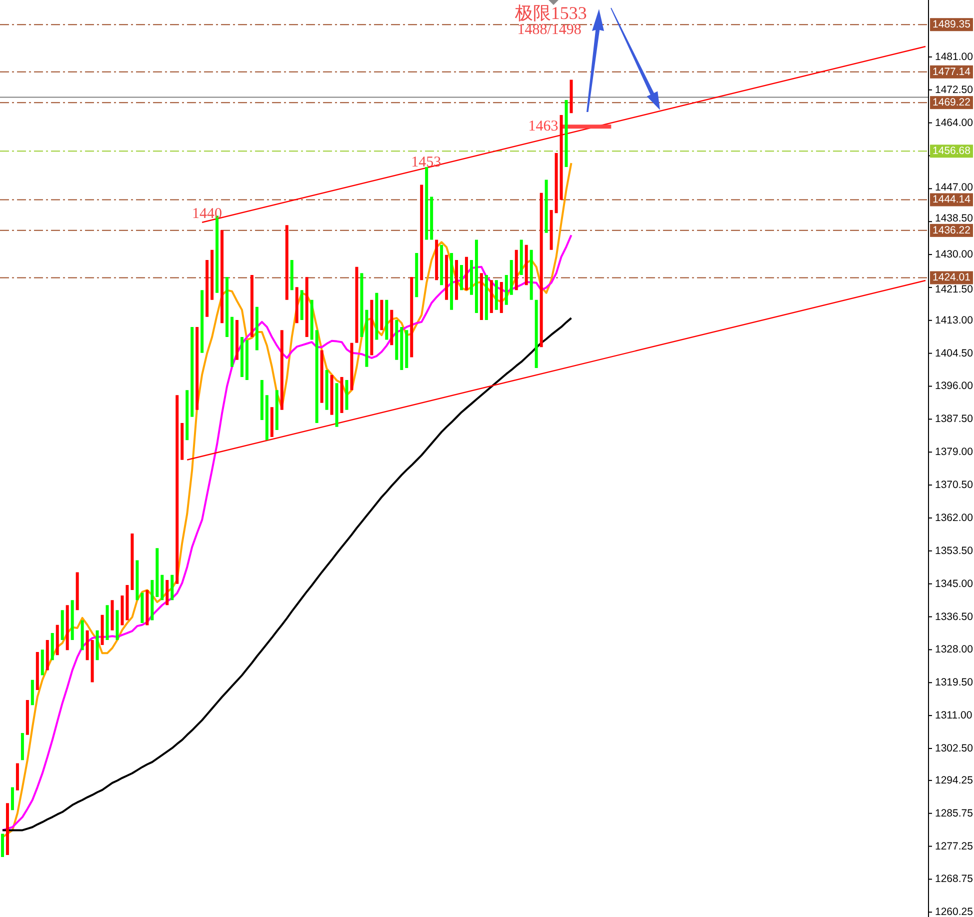 The image size is (974, 917). What do you see at coordinates (549, 30) in the screenshot?
I see `annotation: 1488/1498` at bounding box center [549, 30].